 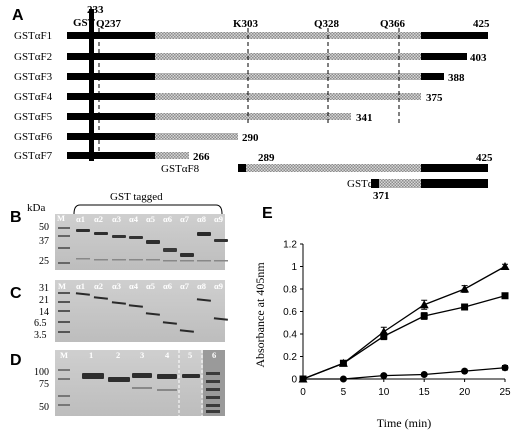 I want to click on construct-f1: GSTαF1, so click(x=251, y=36).